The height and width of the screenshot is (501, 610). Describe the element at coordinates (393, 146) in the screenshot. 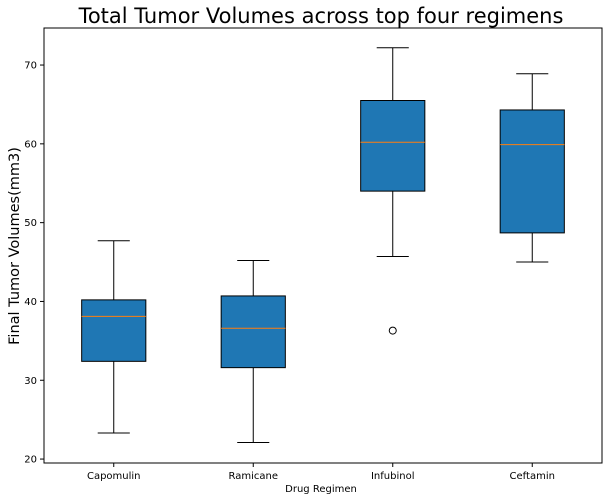

I see `box-infubinol` at that location.